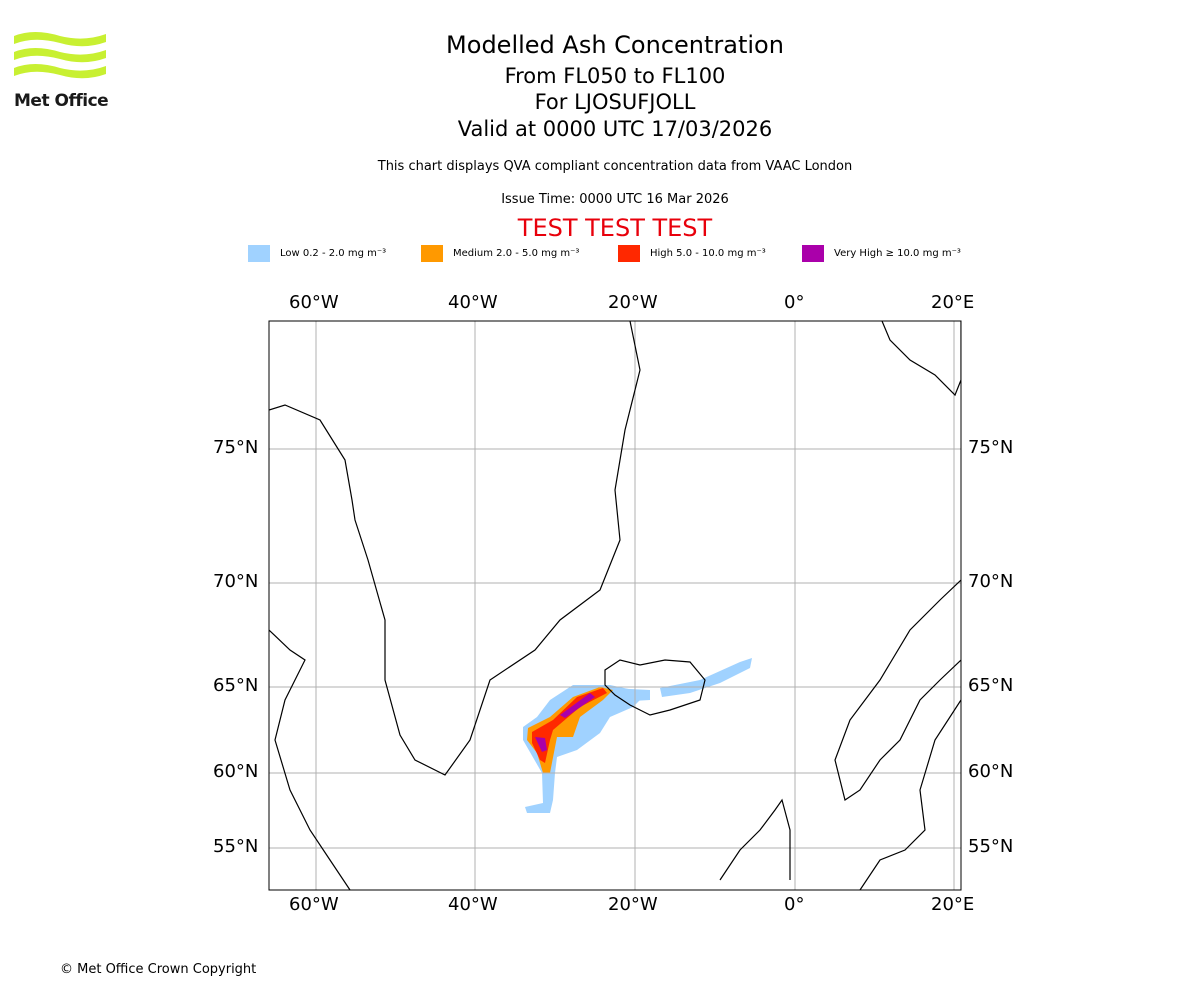 The height and width of the screenshot is (1000, 1200). What do you see at coordinates (473, 302) in the screenshot?
I see `lon-tick-top: 40°W` at bounding box center [473, 302].